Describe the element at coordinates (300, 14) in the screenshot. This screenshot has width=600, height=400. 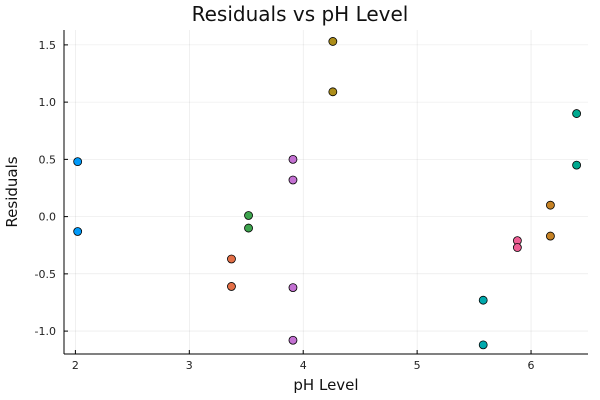
I see `chart-title: Residuals vs pH Level` at that location.